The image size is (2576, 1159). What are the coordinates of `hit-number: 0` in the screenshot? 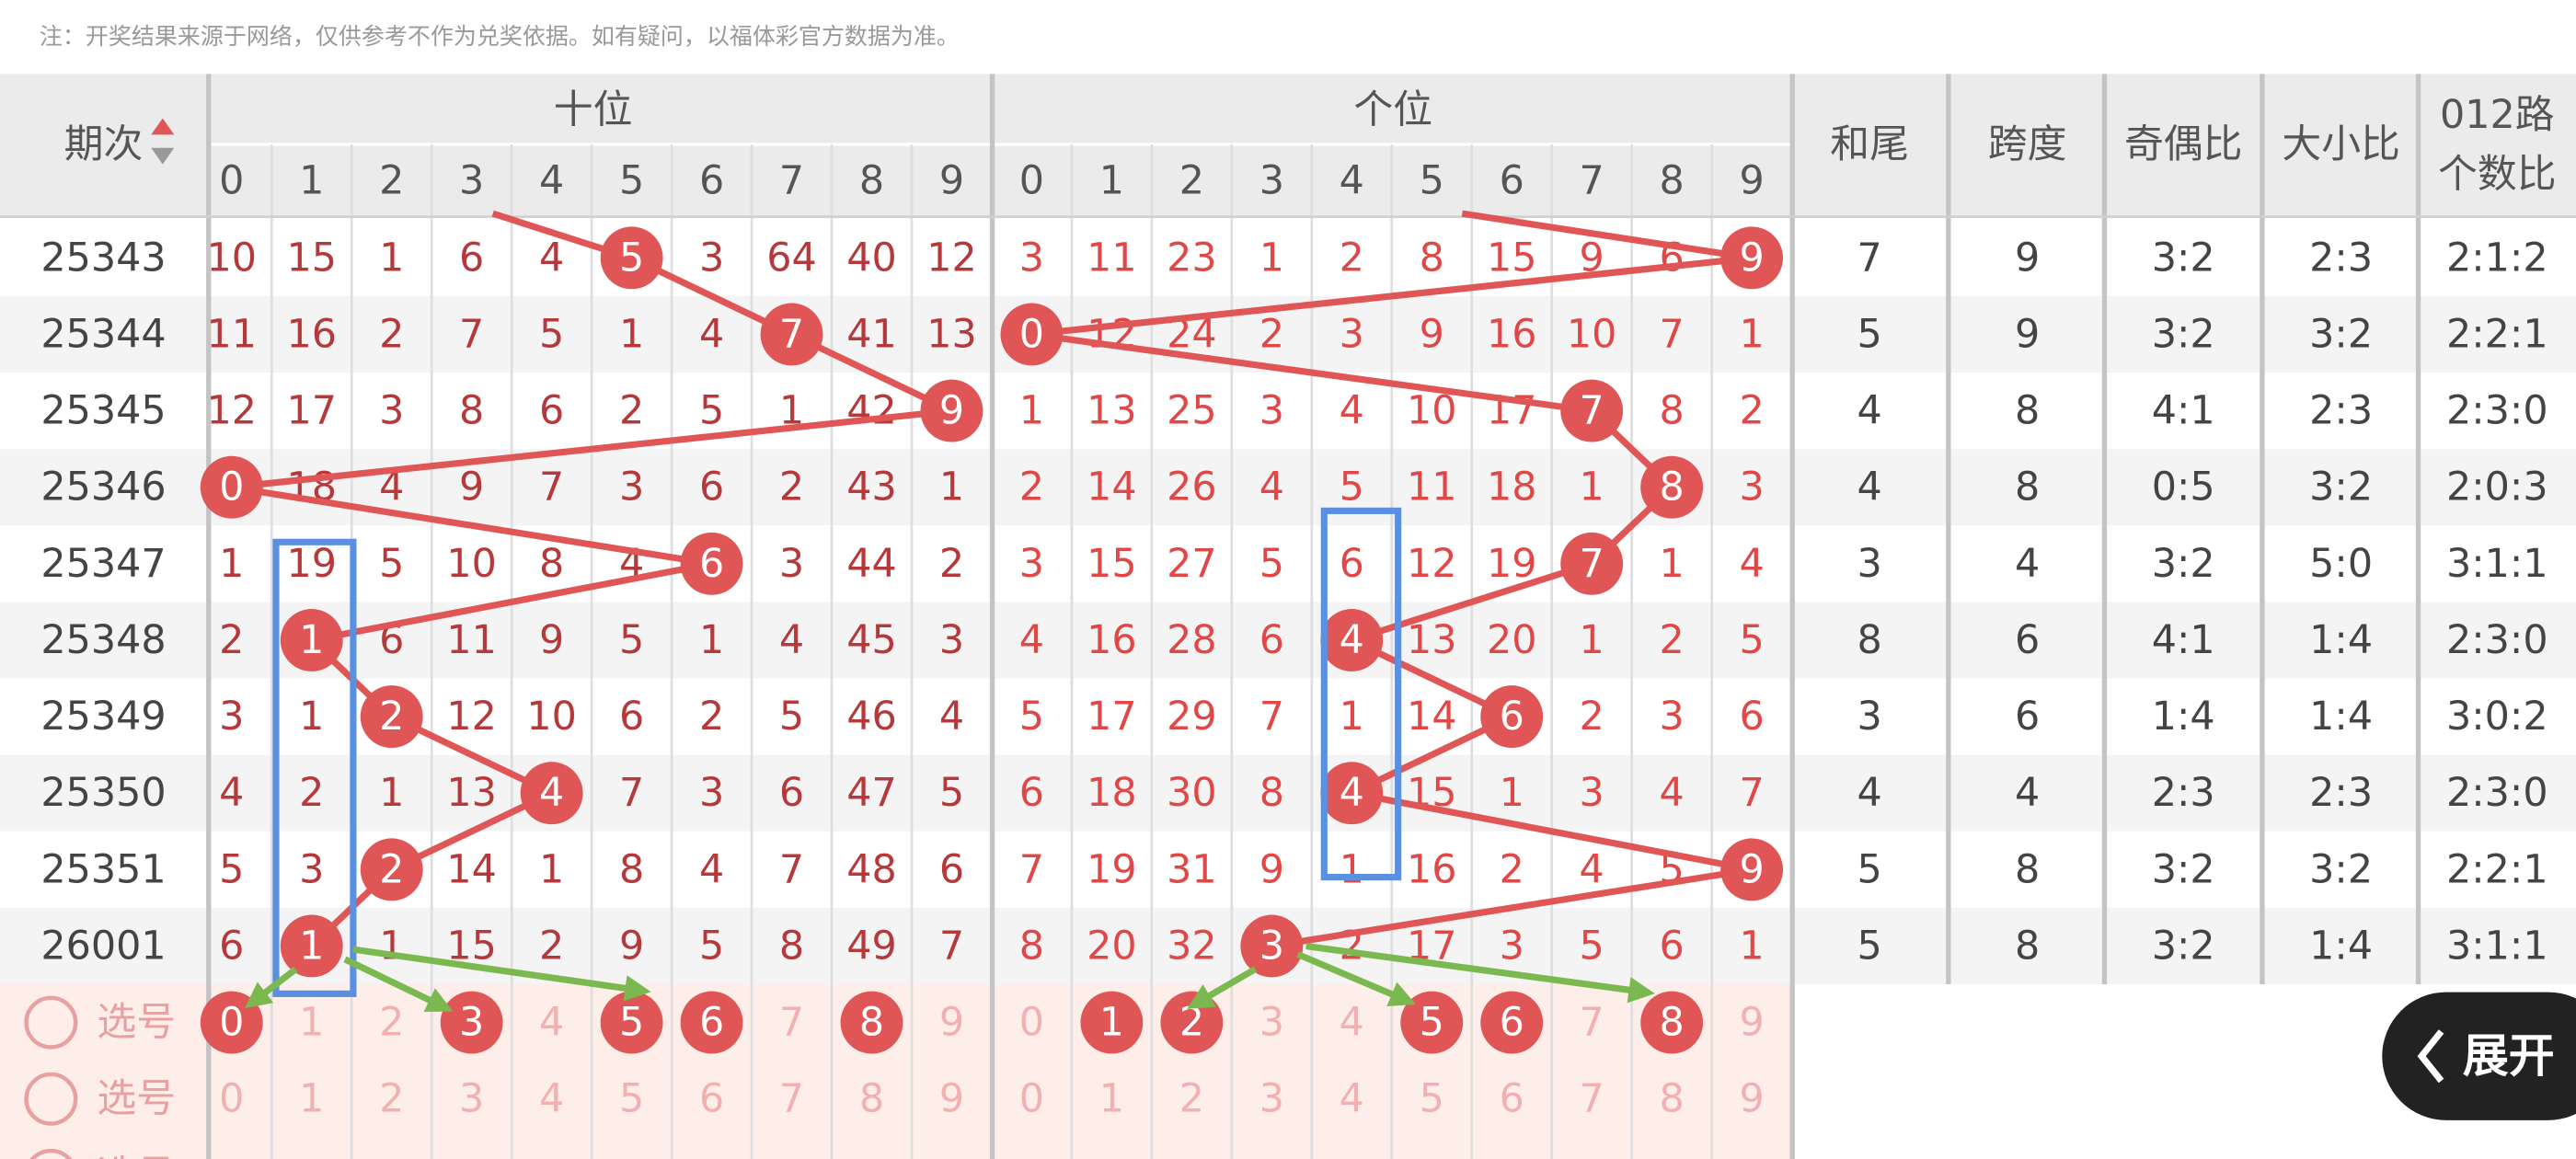 It's located at (231, 488).